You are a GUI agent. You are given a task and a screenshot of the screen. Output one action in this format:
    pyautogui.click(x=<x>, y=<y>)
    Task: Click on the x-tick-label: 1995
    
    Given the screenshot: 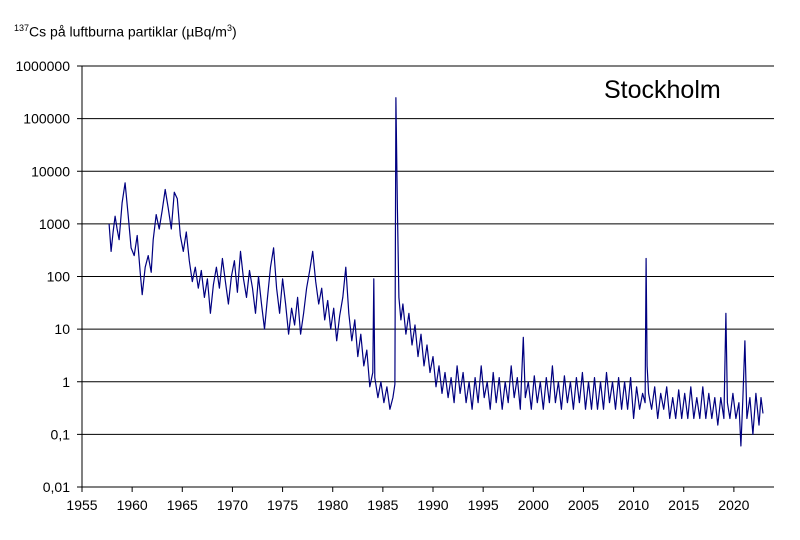 What is the action you would take?
    pyautogui.click(x=483, y=505)
    